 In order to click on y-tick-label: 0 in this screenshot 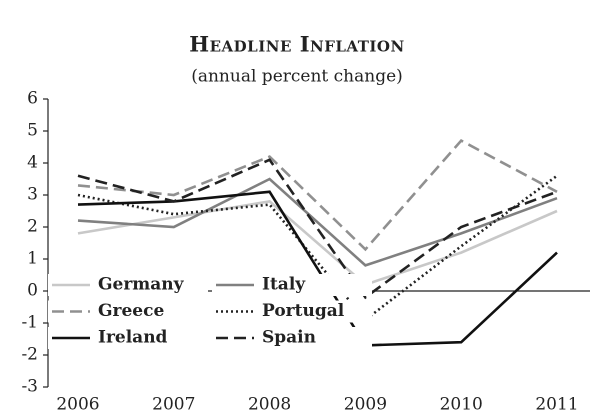, I will do `click(32, 291)`.